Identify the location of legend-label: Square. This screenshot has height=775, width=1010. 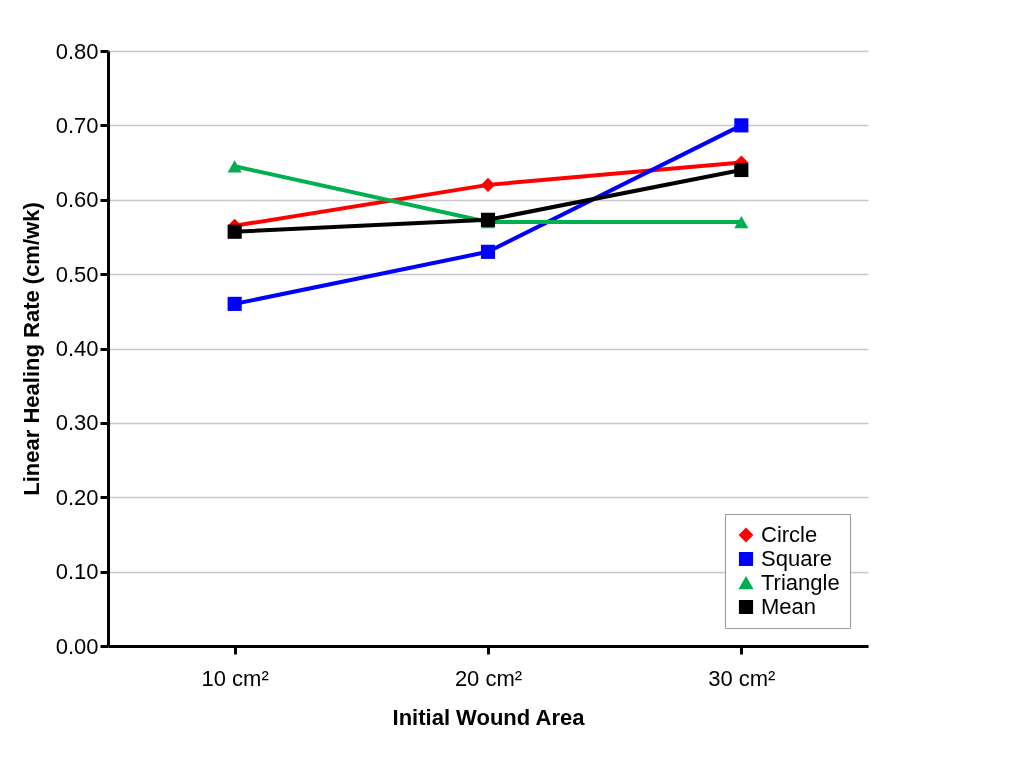
(796, 558).